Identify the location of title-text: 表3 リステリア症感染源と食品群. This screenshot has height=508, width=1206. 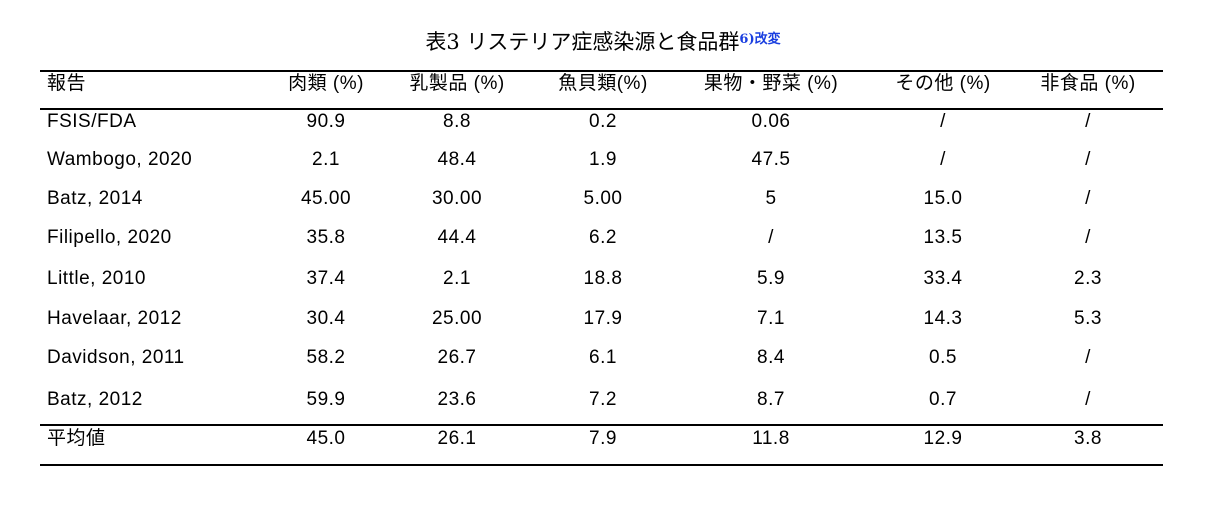
(582, 42).